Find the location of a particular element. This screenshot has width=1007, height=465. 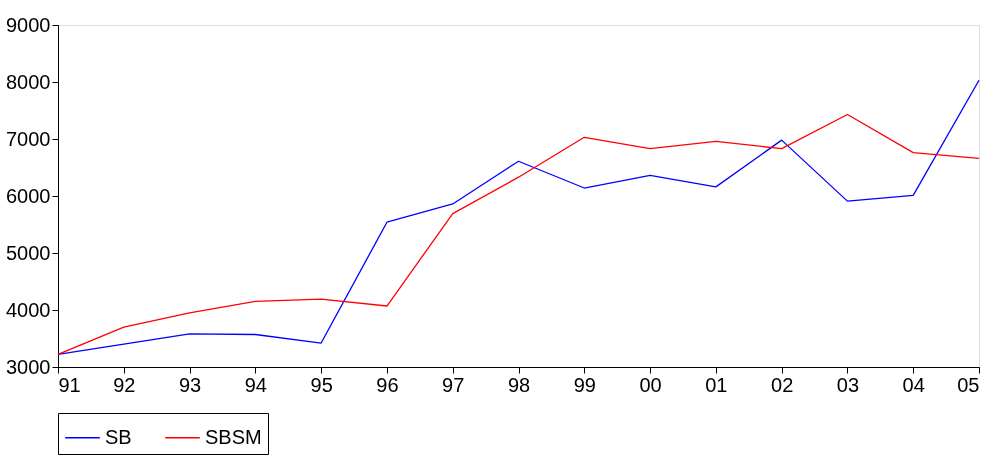

y-tick-label: 6000 is located at coordinates (28, 195).